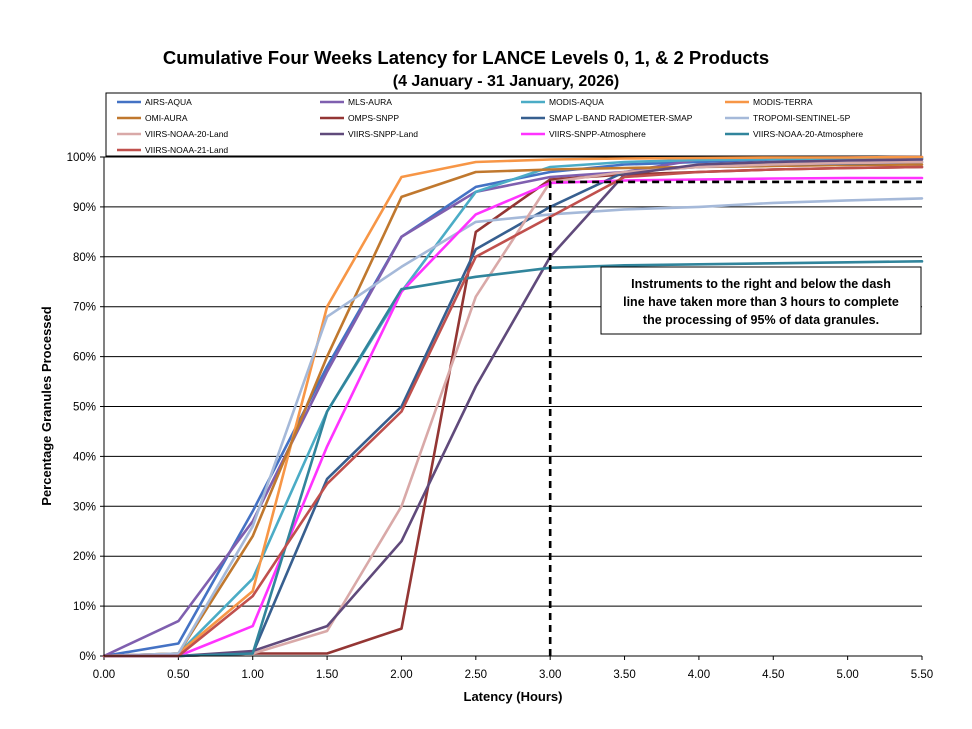  Describe the element at coordinates (802, 118) in the screenshot. I see `legend-label-tropomi-sentinel-5p: TROPOMI-SENTINEL-5P` at that location.